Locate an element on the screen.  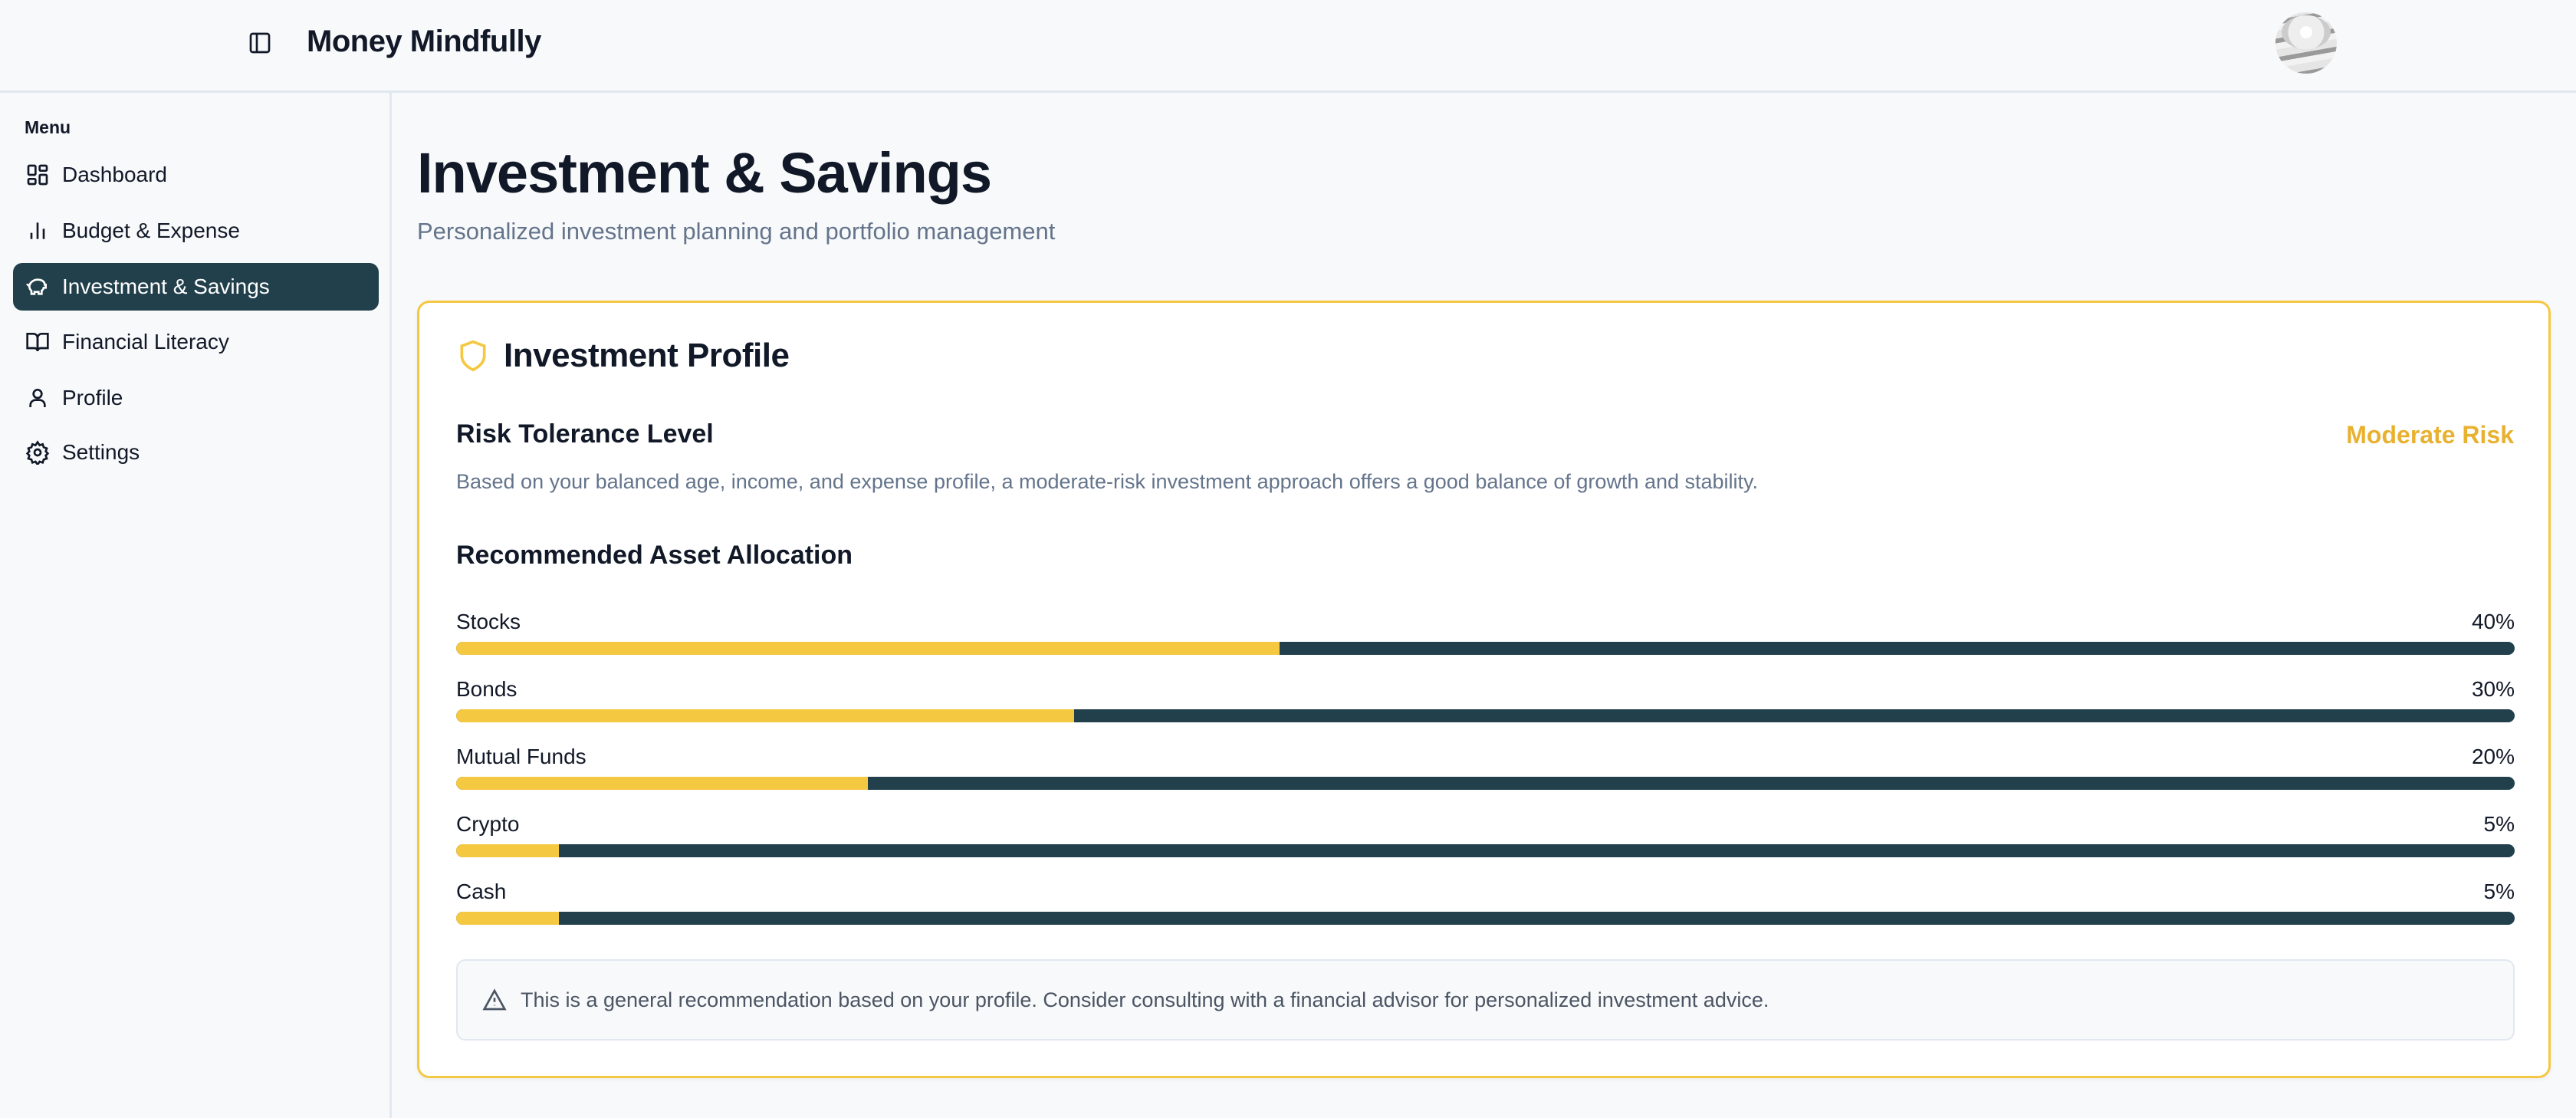
risk-value: Moderate Risk is located at coordinates (2430, 435).